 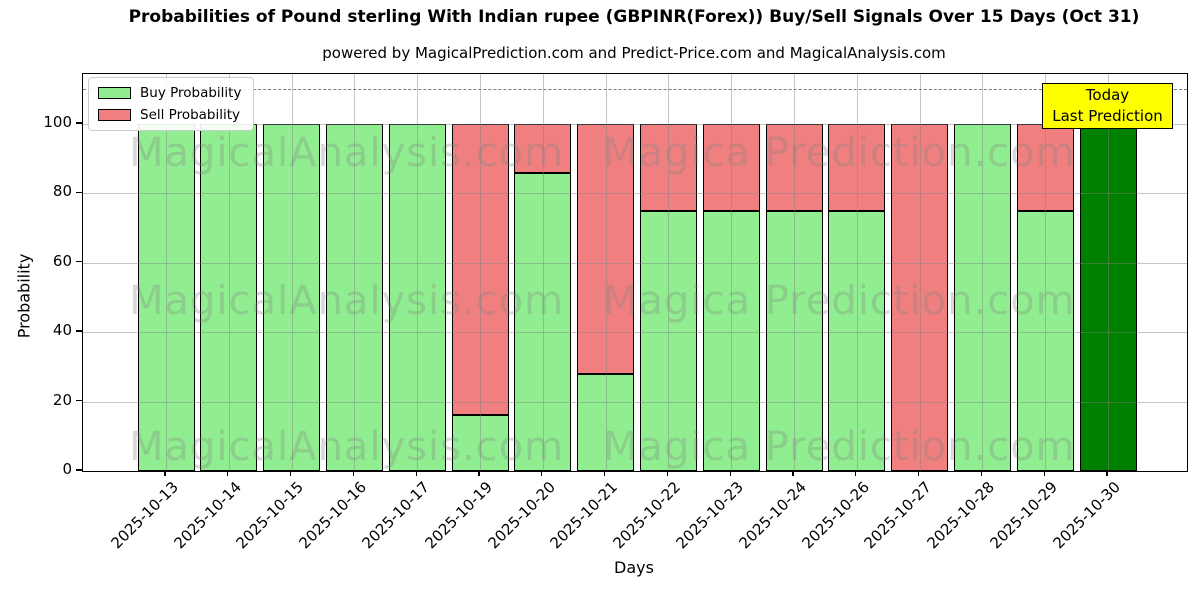 I want to click on legend-sell-swatch, so click(x=114, y=115).